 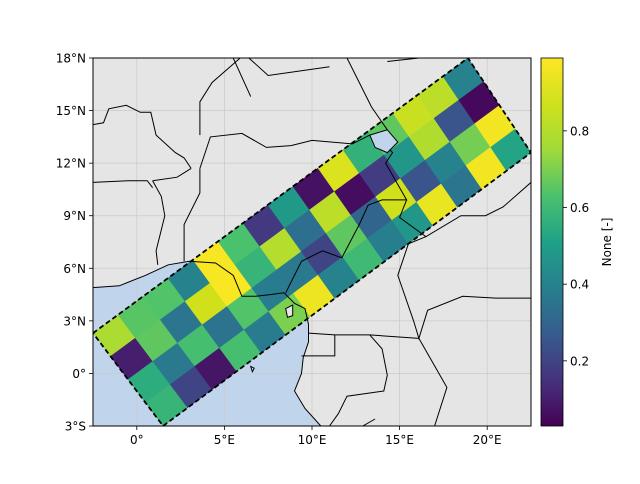 What do you see at coordinates (71, 111) in the screenshot?
I see `y-tick-label: 15°N` at bounding box center [71, 111].